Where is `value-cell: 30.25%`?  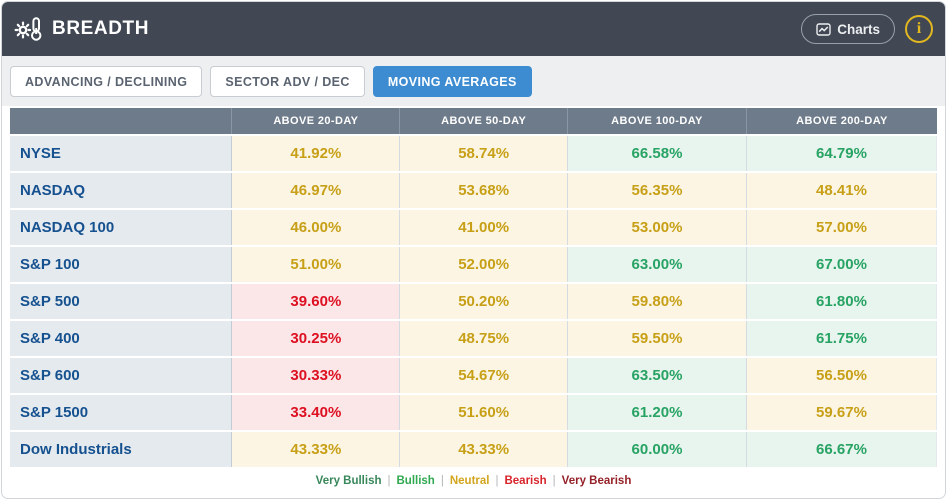 value-cell: 30.25% is located at coordinates (316, 338).